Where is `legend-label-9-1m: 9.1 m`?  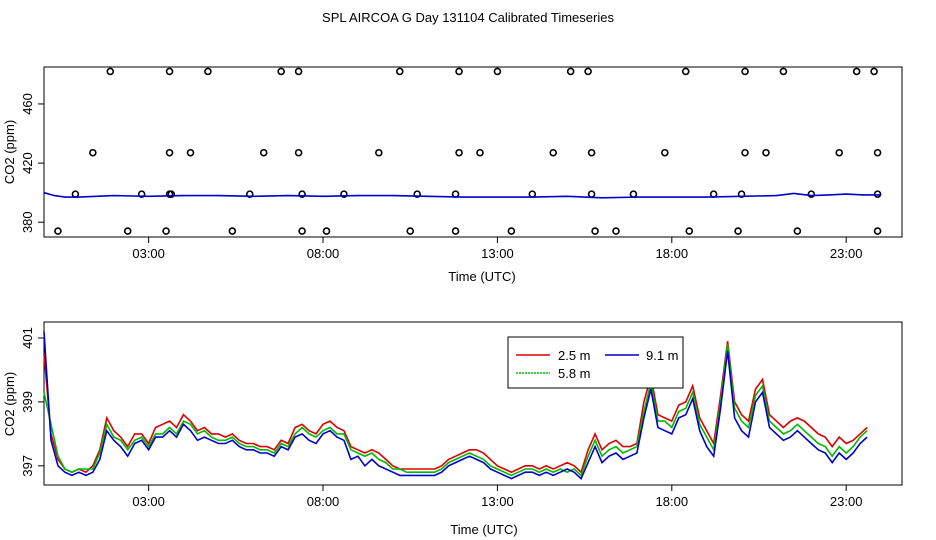
legend-label-9-1m: 9.1 m is located at coordinates (662, 355).